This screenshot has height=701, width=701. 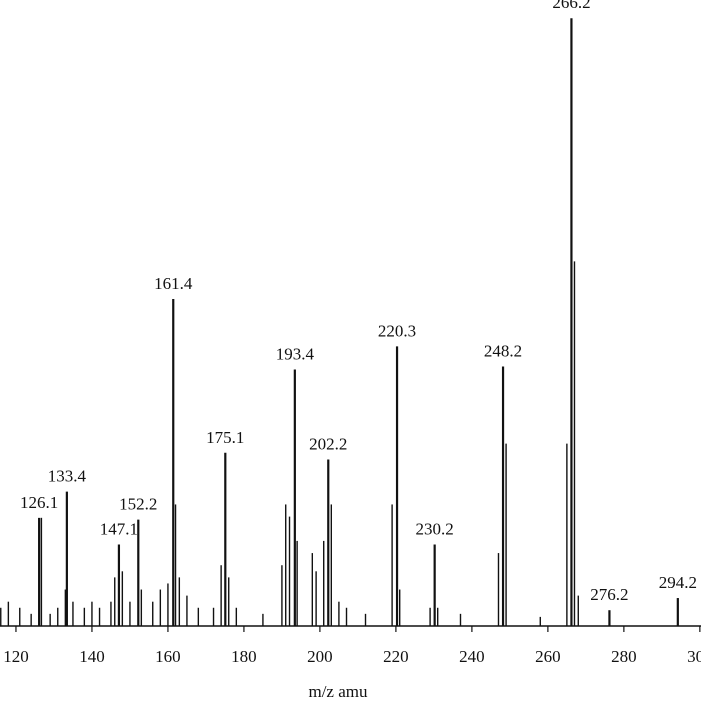 What do you see at coordinates (16, 656) in the screenshot?
I see `x-tick-label: 120` at bounding box center [16, 656].